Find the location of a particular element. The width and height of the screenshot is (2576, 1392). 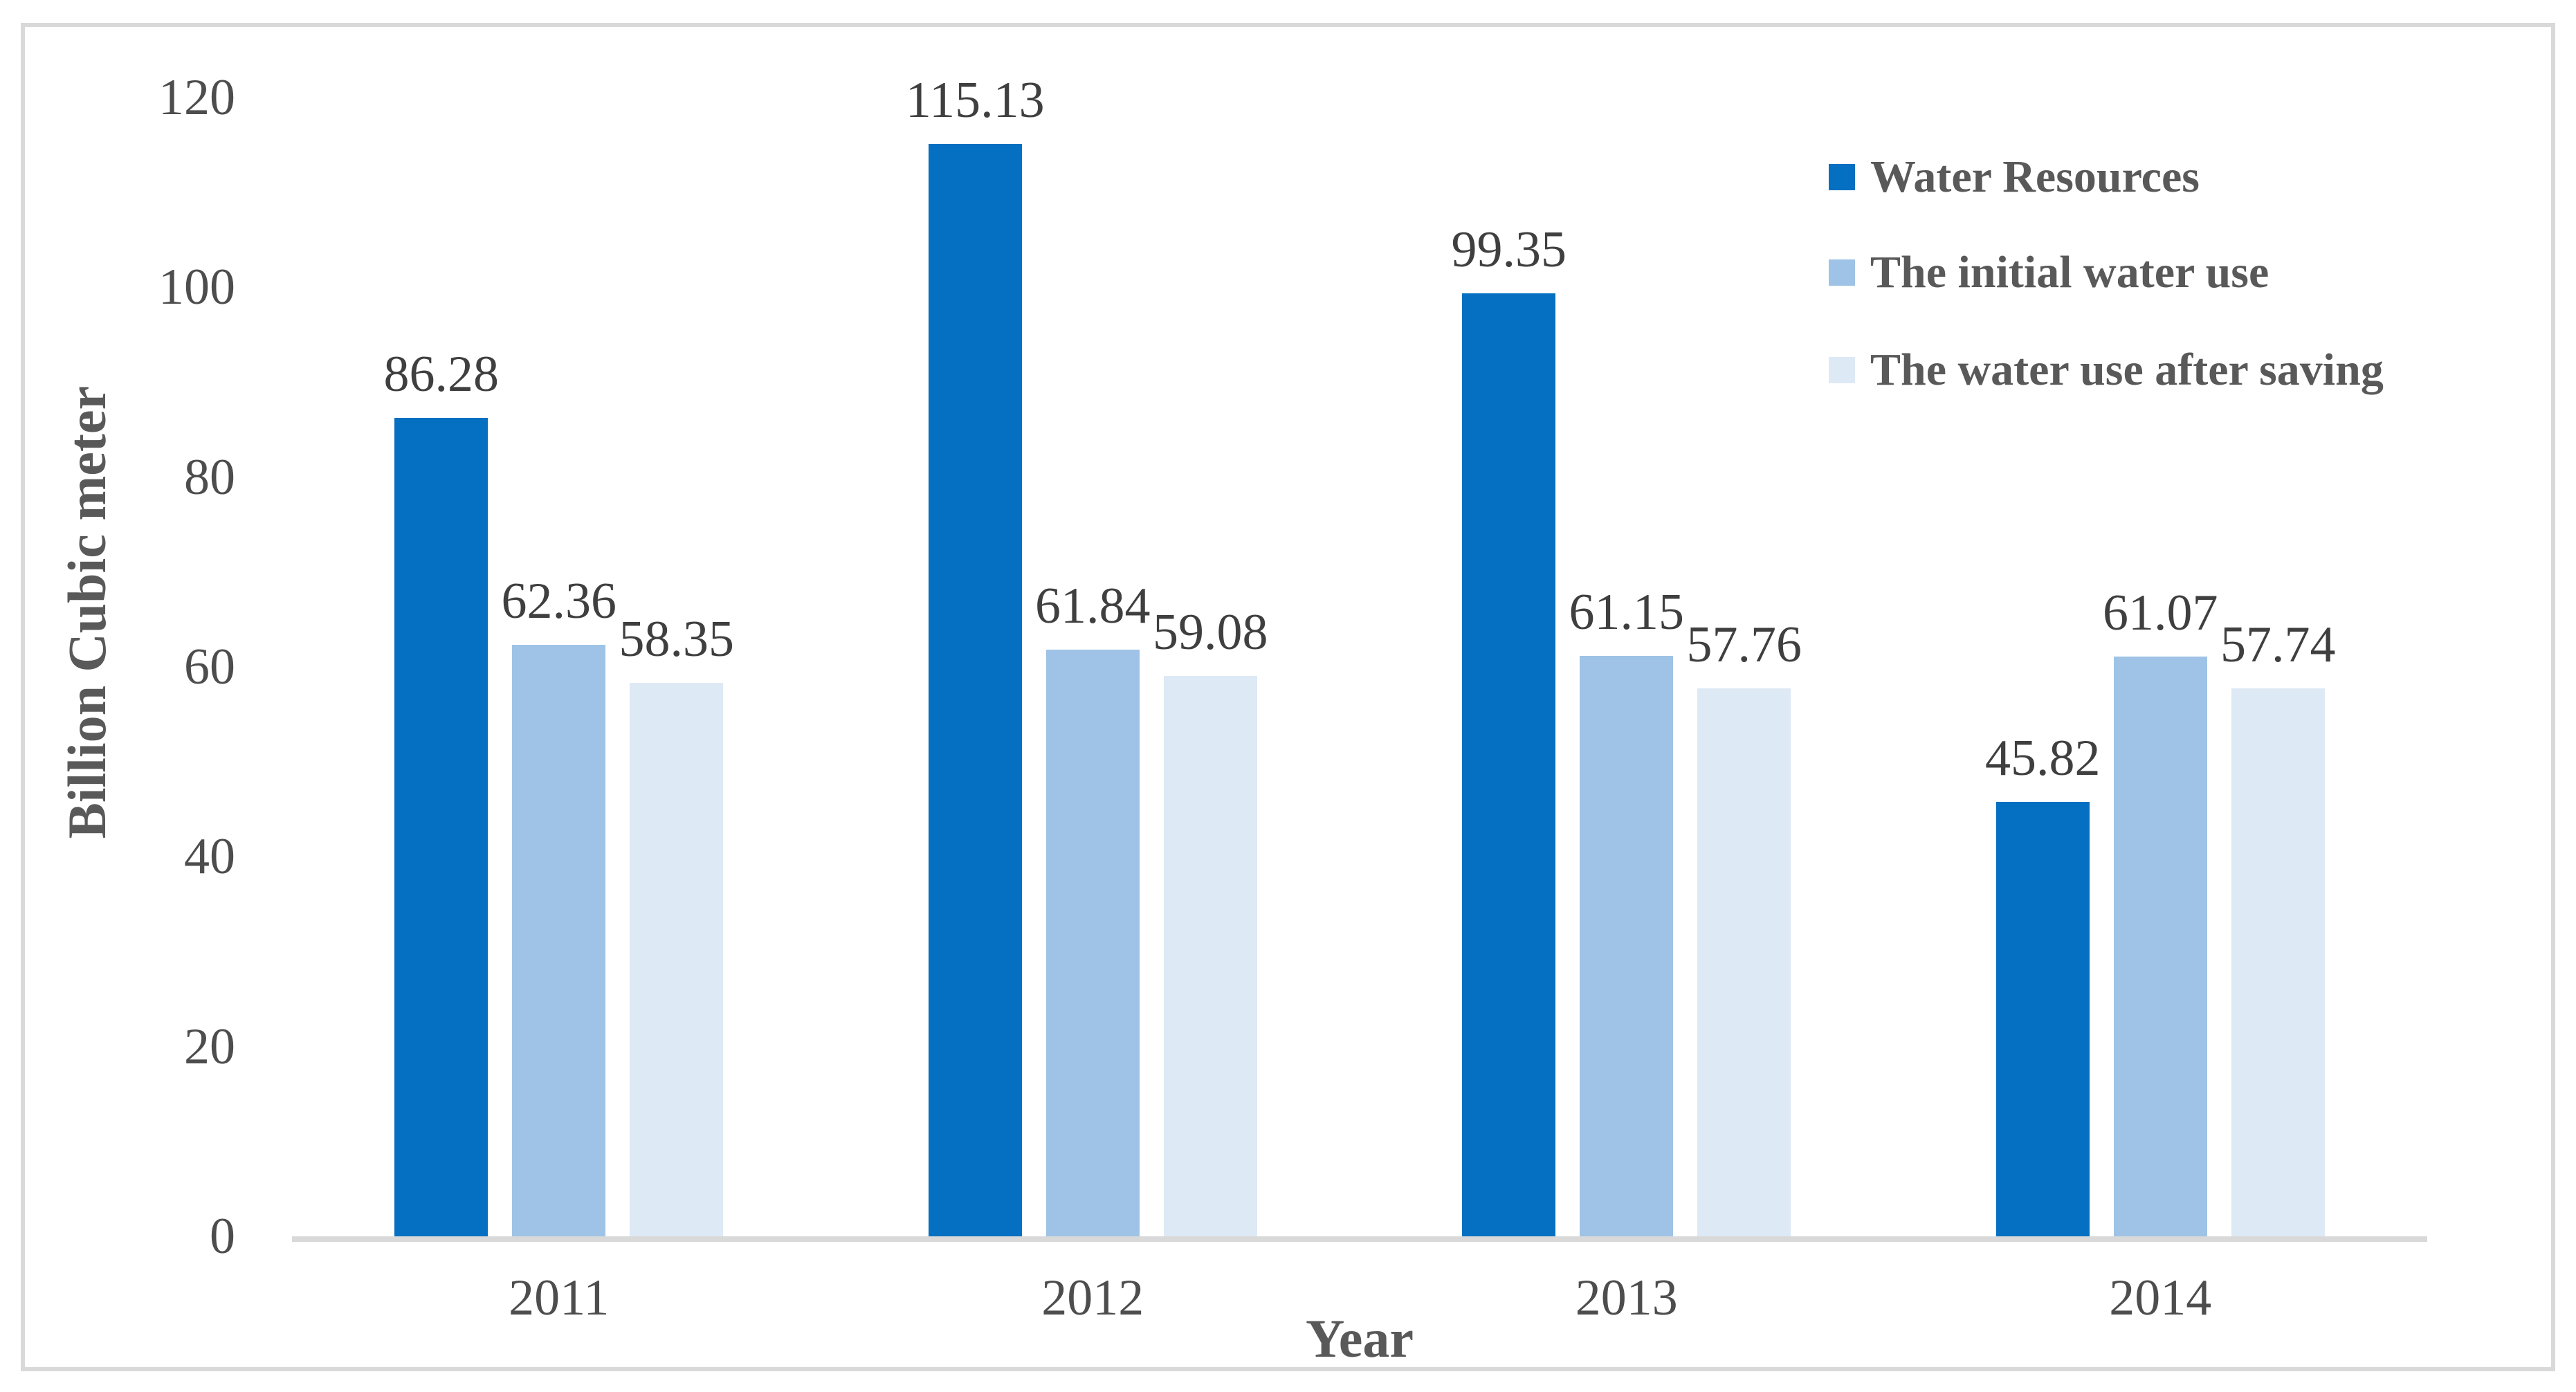

x-category-label: 2012 is located at coordinates (1092, 1298).